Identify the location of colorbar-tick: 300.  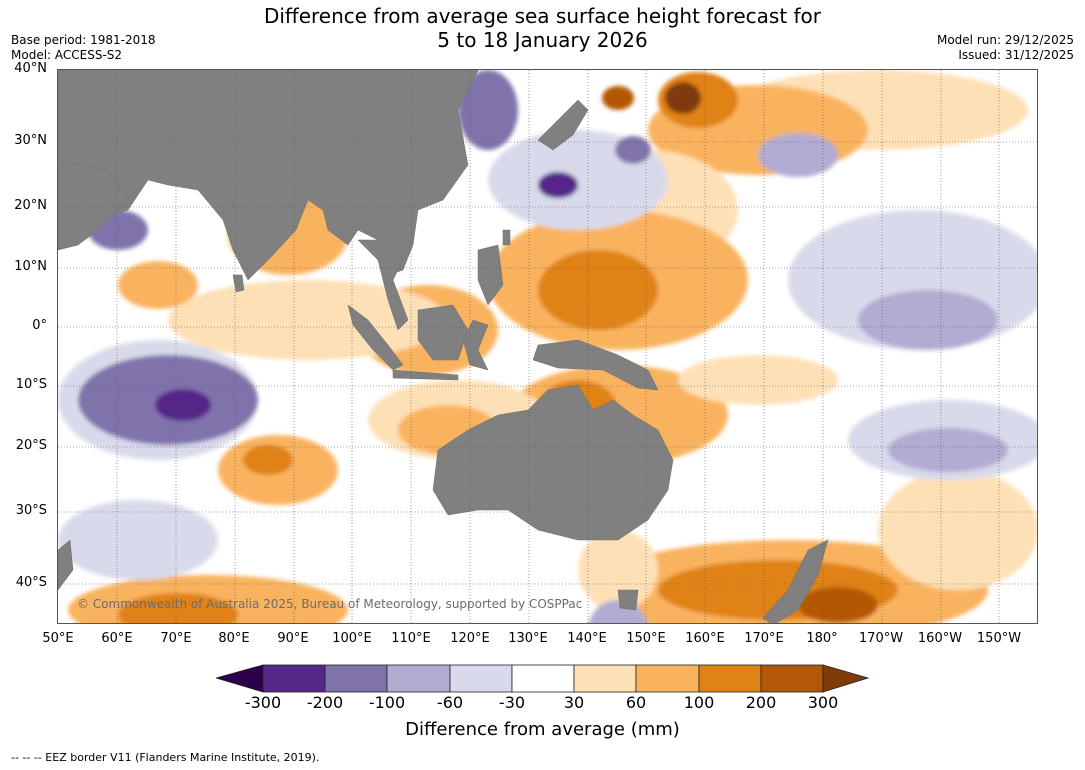
(823, 702).